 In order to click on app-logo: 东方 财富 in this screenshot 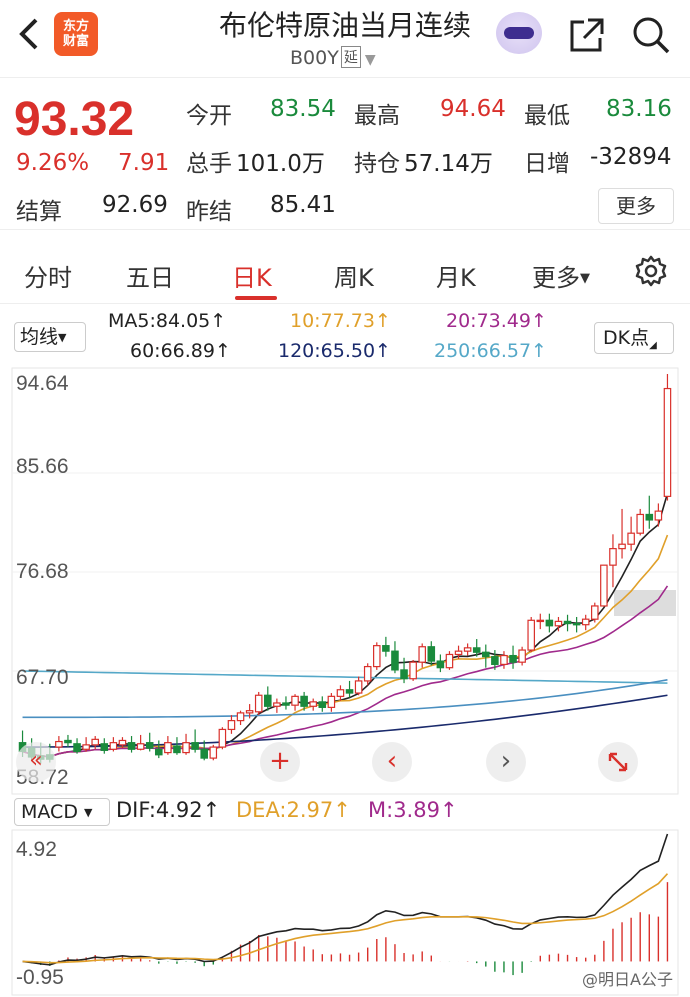, I will do `click(76, 34)`.